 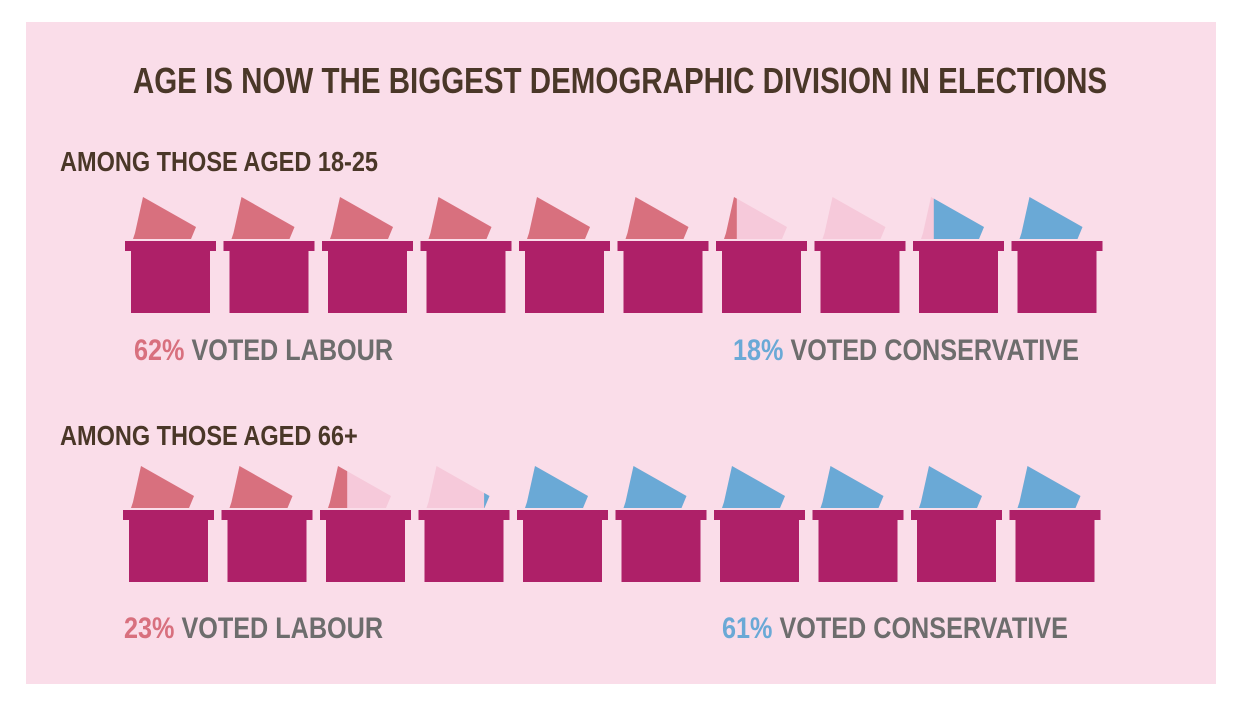 What do you see at coordinates (758, 350) in the screenshot?
I see `conservative-percent: 18%` at bounding box center [758, 350].